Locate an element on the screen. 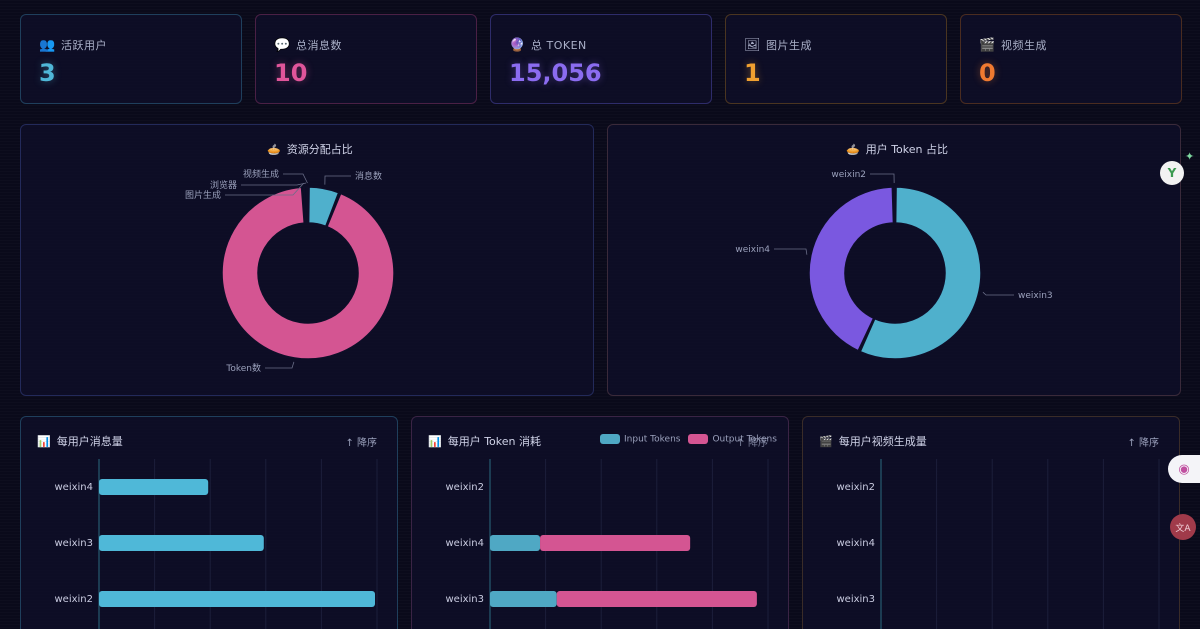 The height and width of the screenshot is (629, 1200). donut-slice-消息数 is located at coordinates (323, 207).